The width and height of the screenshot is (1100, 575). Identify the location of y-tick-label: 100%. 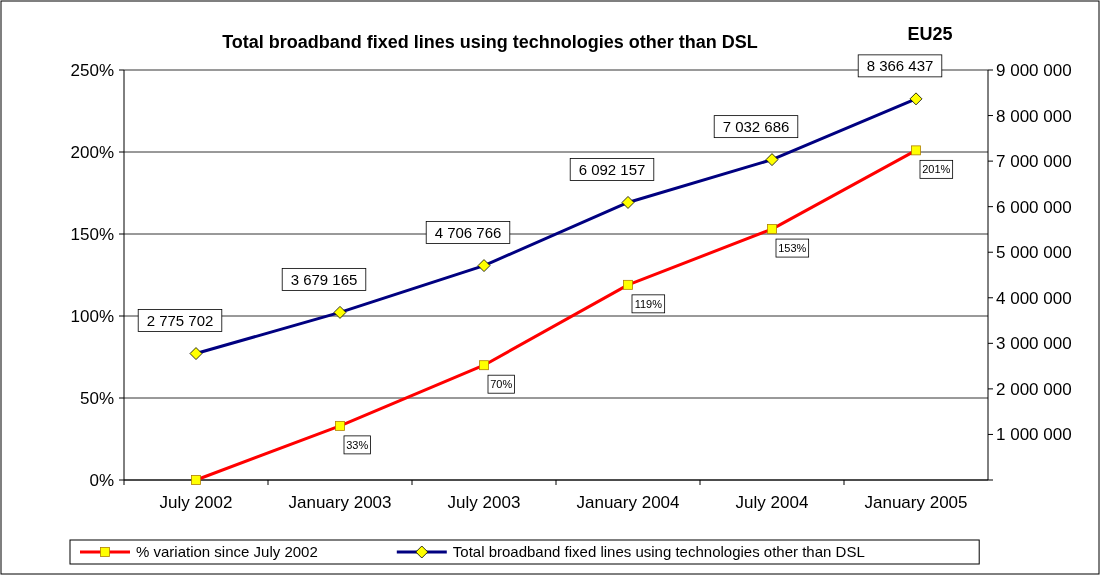
(92, 316).